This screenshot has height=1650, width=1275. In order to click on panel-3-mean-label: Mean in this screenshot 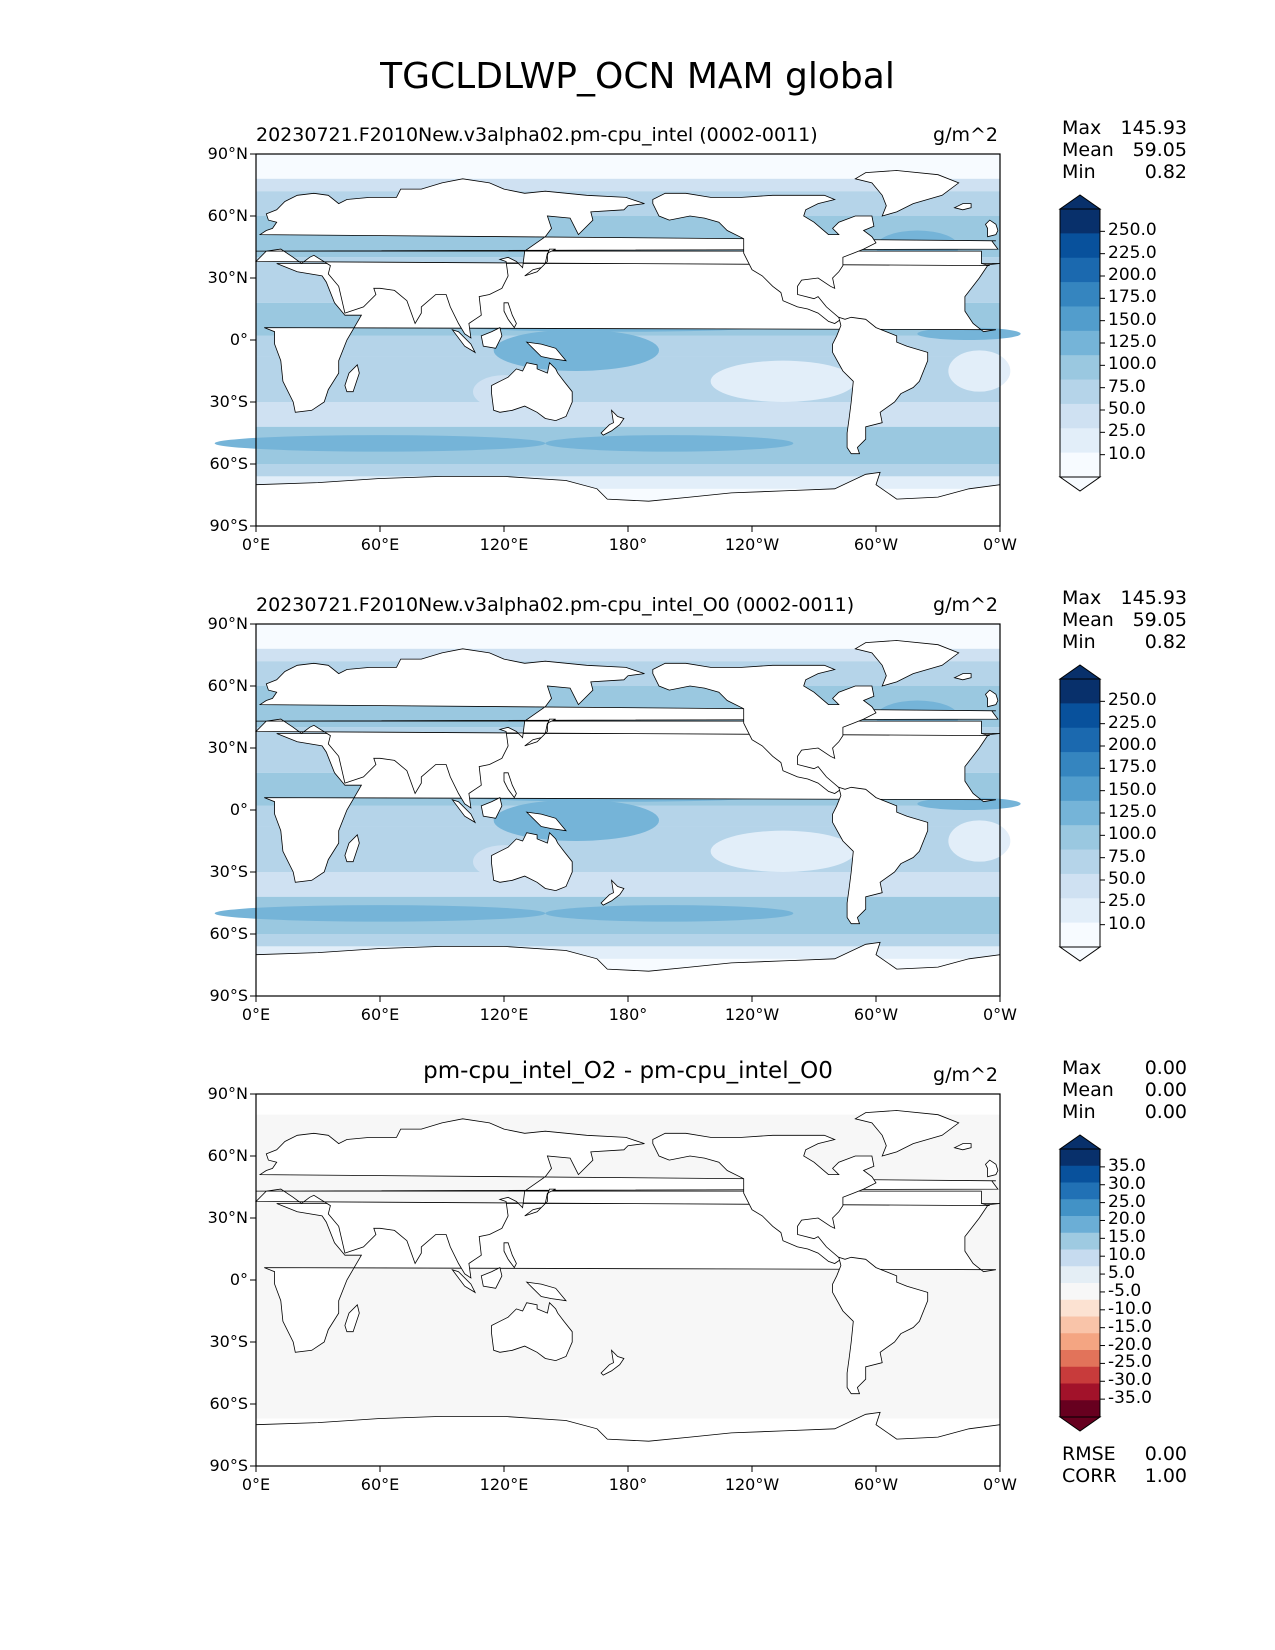, I will do `click(1088, 1090)`.